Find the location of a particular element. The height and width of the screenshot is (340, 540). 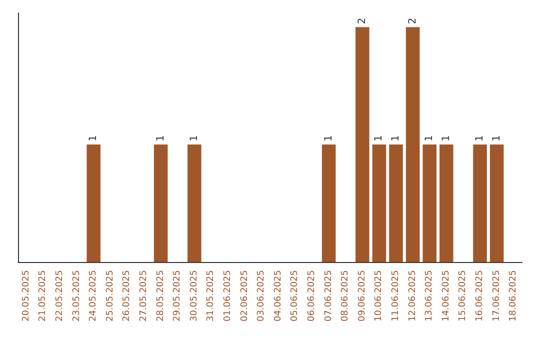

x-tick-label: 23.05.2025 is located at coordinates (77, 296).